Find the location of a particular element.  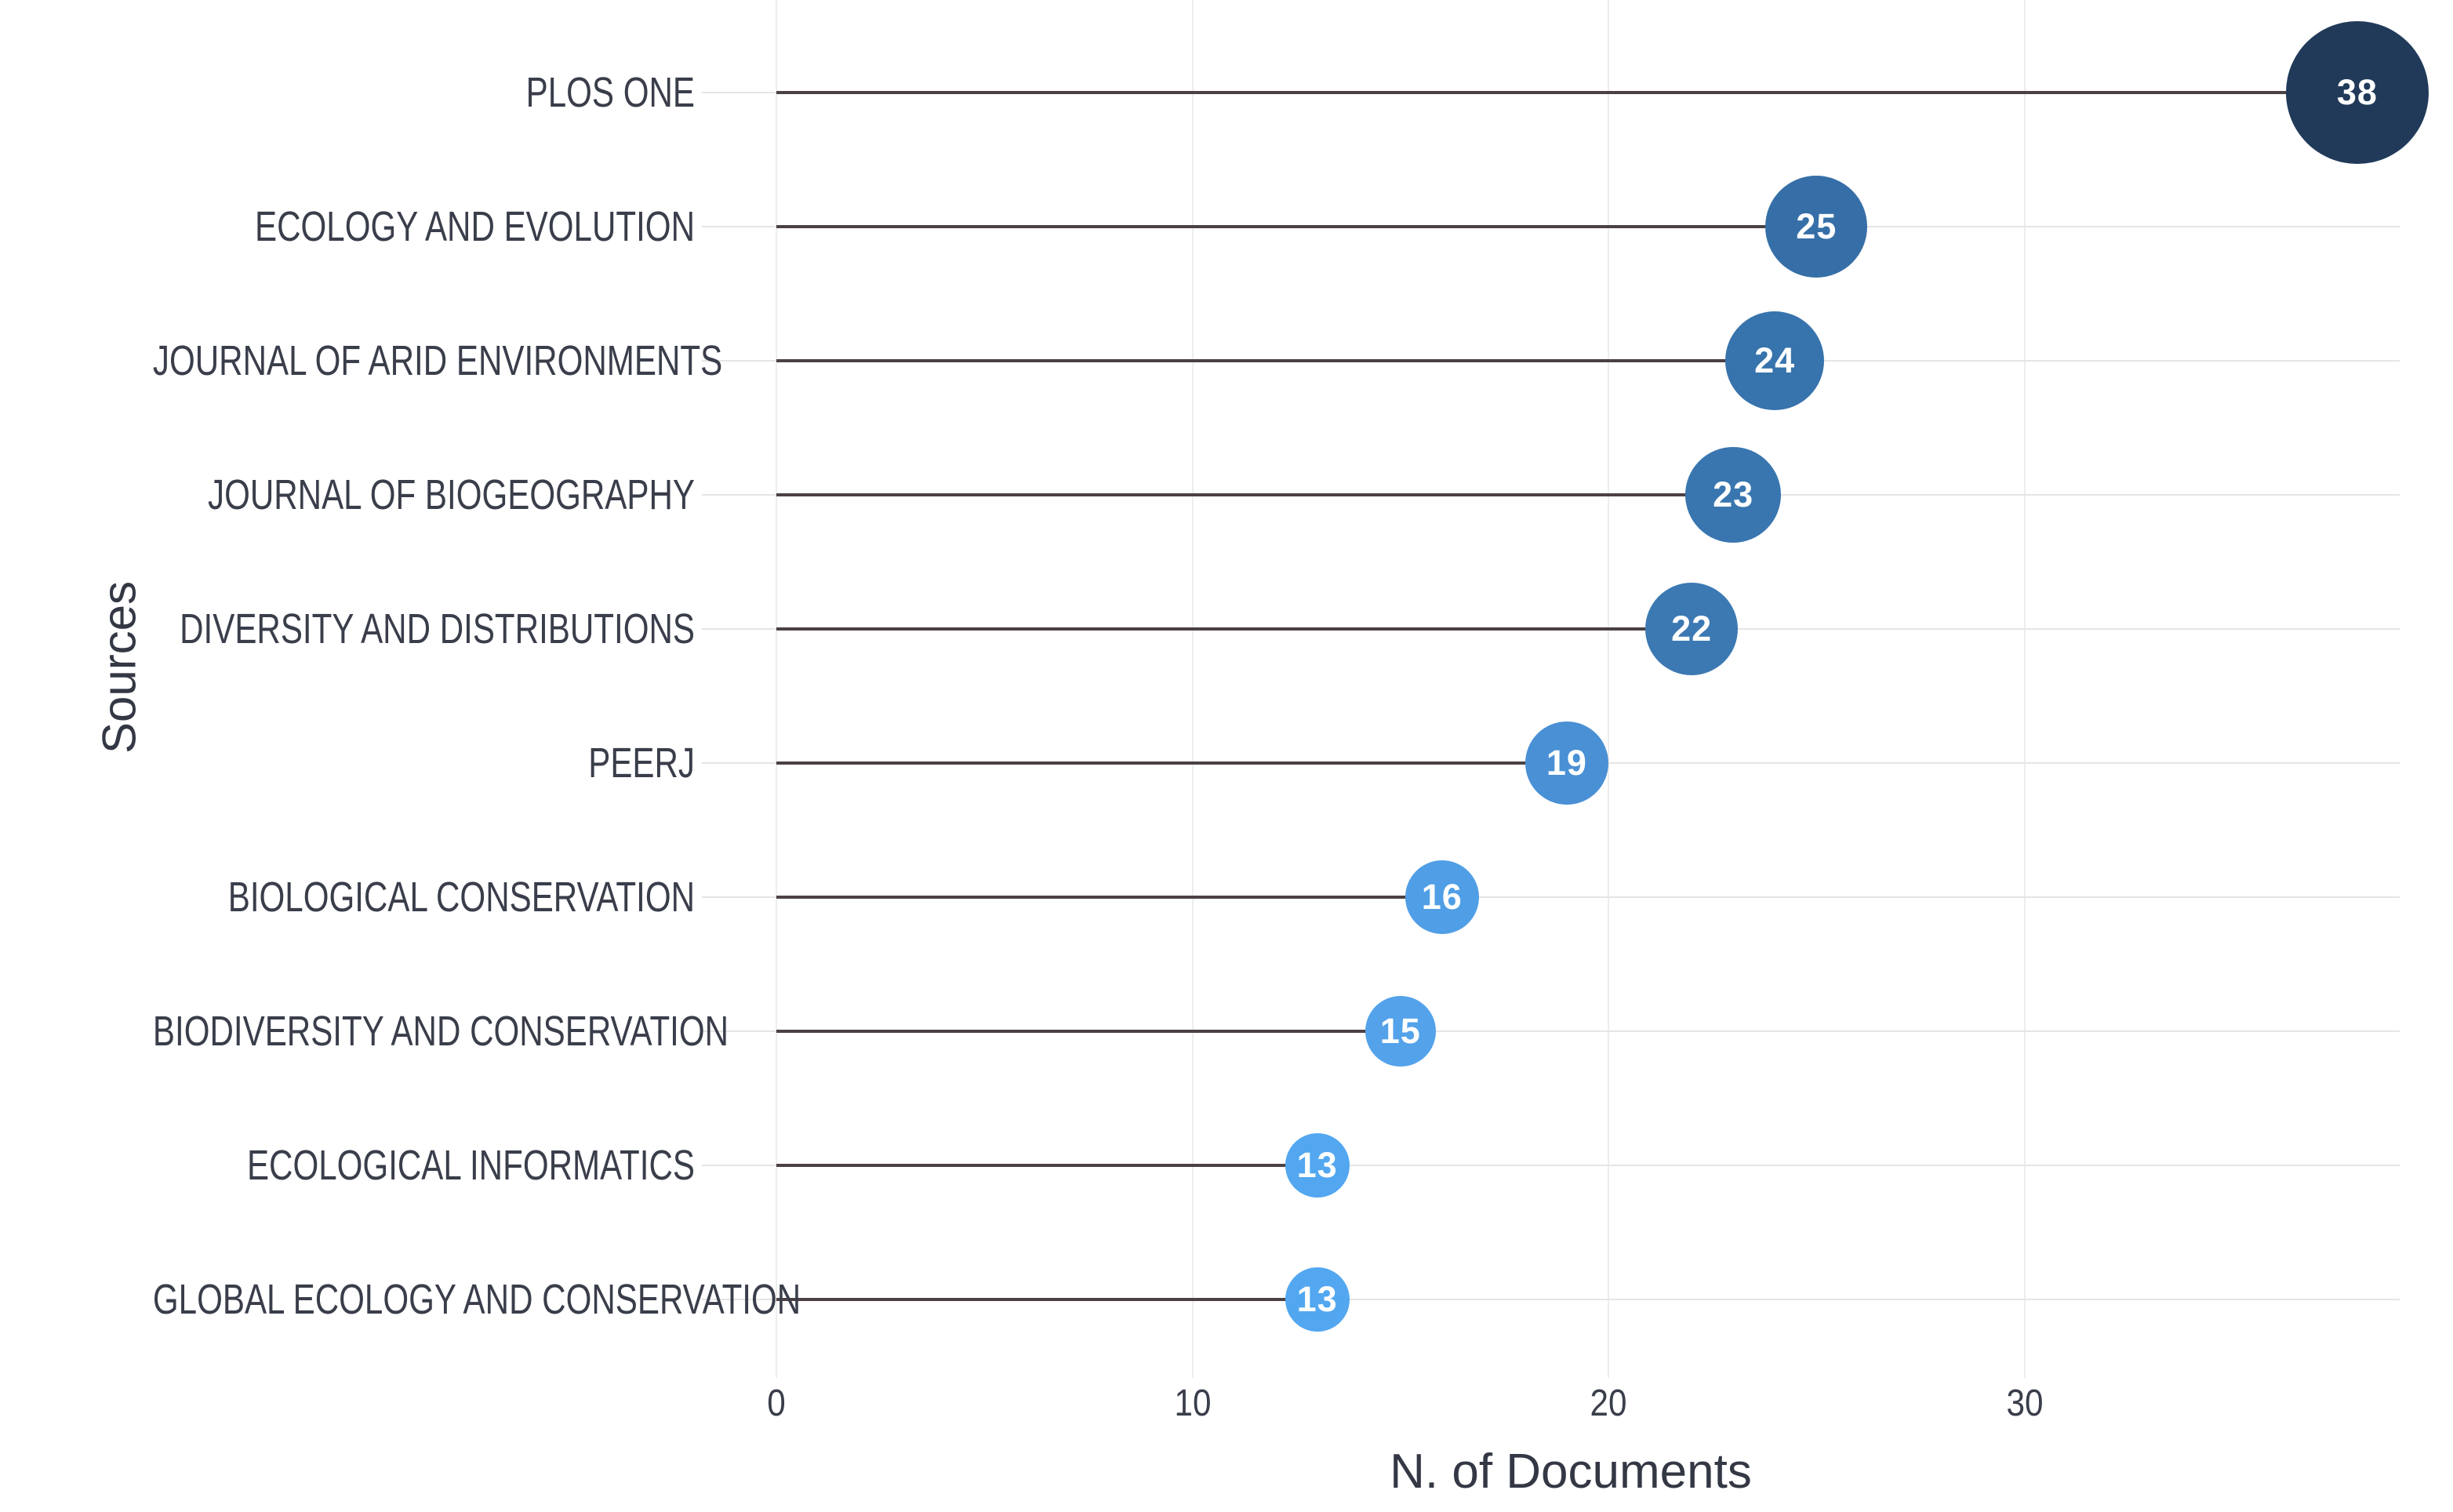

value-bubble: 25 is located at coordinates (1816, 227).